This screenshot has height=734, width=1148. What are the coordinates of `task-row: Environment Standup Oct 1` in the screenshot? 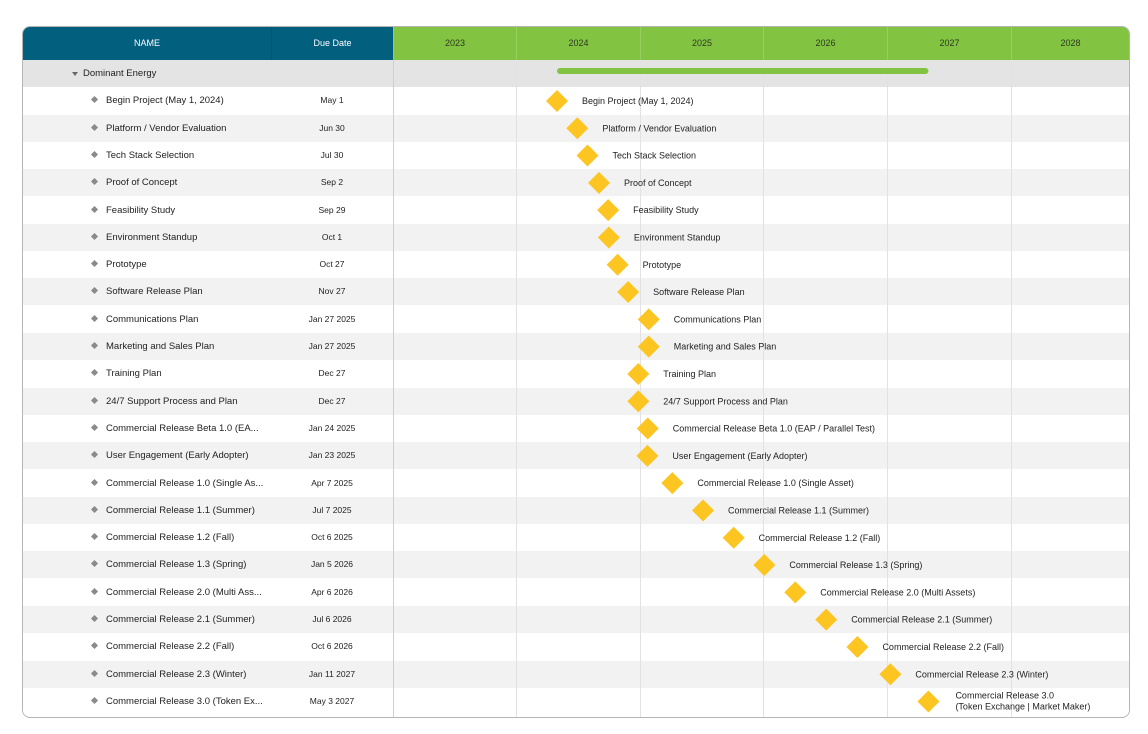 It's located at (576, 237).